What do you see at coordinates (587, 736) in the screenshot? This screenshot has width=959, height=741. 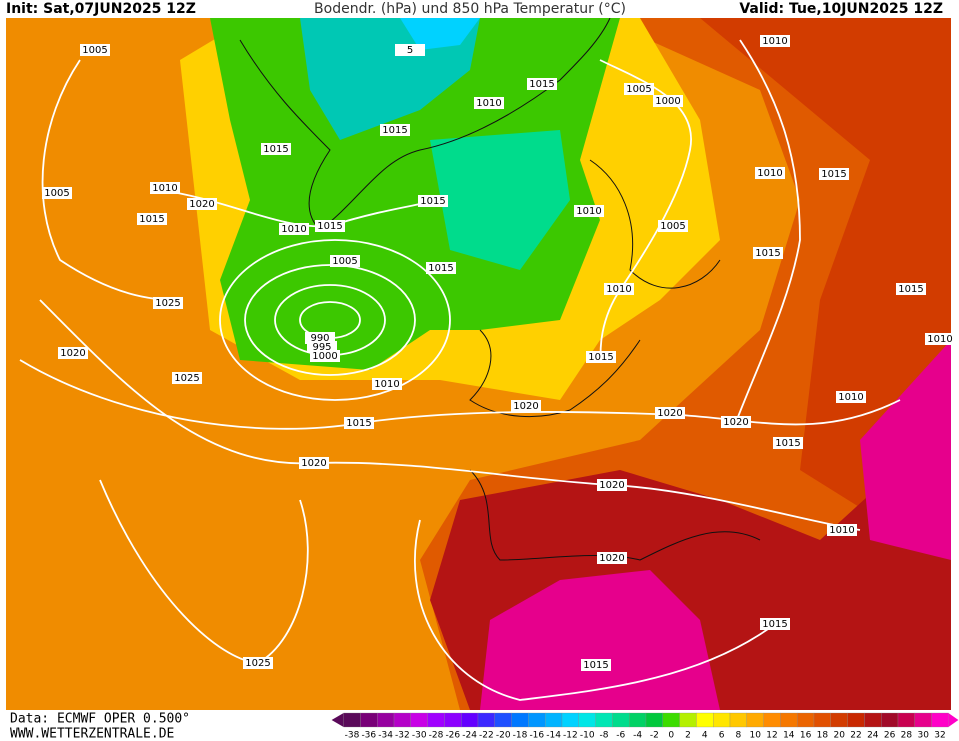 I see `scale-label: -10` at bounding box center [587, 736].